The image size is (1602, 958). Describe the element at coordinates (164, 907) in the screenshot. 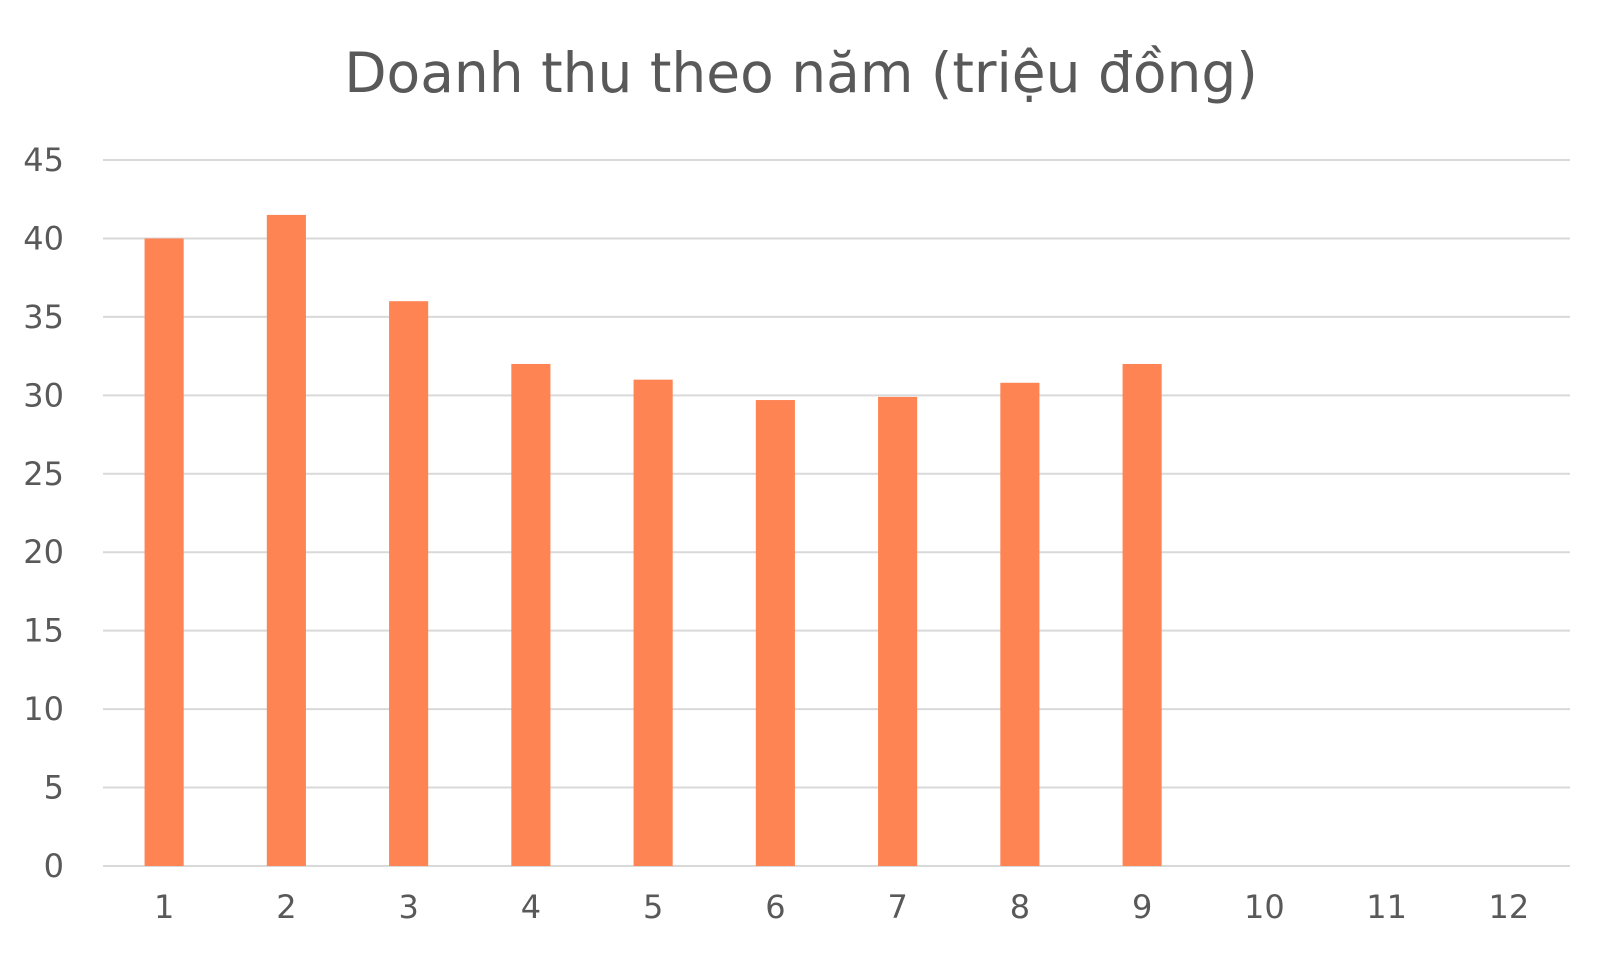

I see `x-tick-label: 1` at that location.